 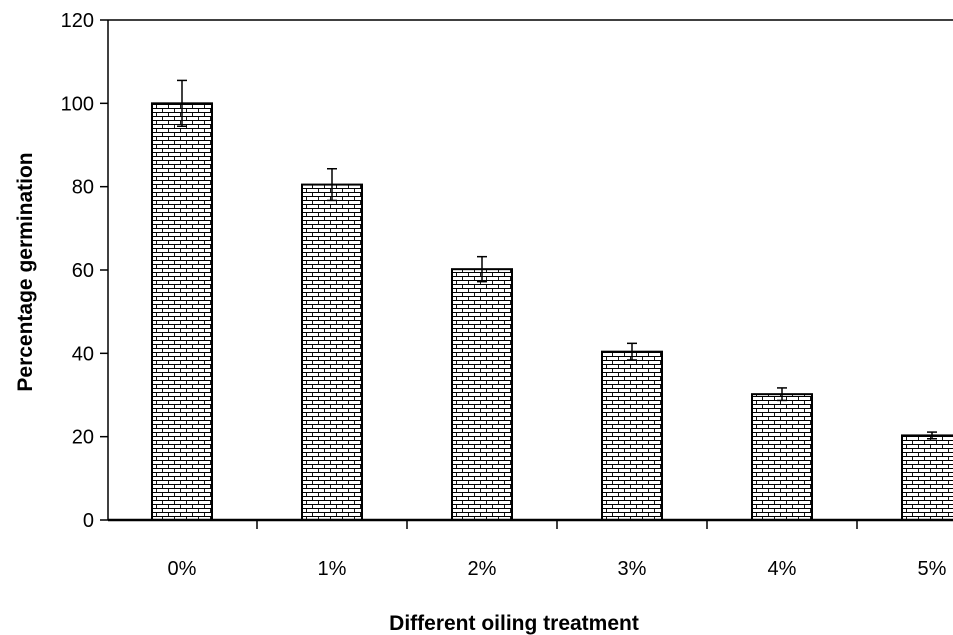 What do you see at coordinates (782, 457) in the screenshot?
I see `bar-4%` at bounding box center [782, 457].